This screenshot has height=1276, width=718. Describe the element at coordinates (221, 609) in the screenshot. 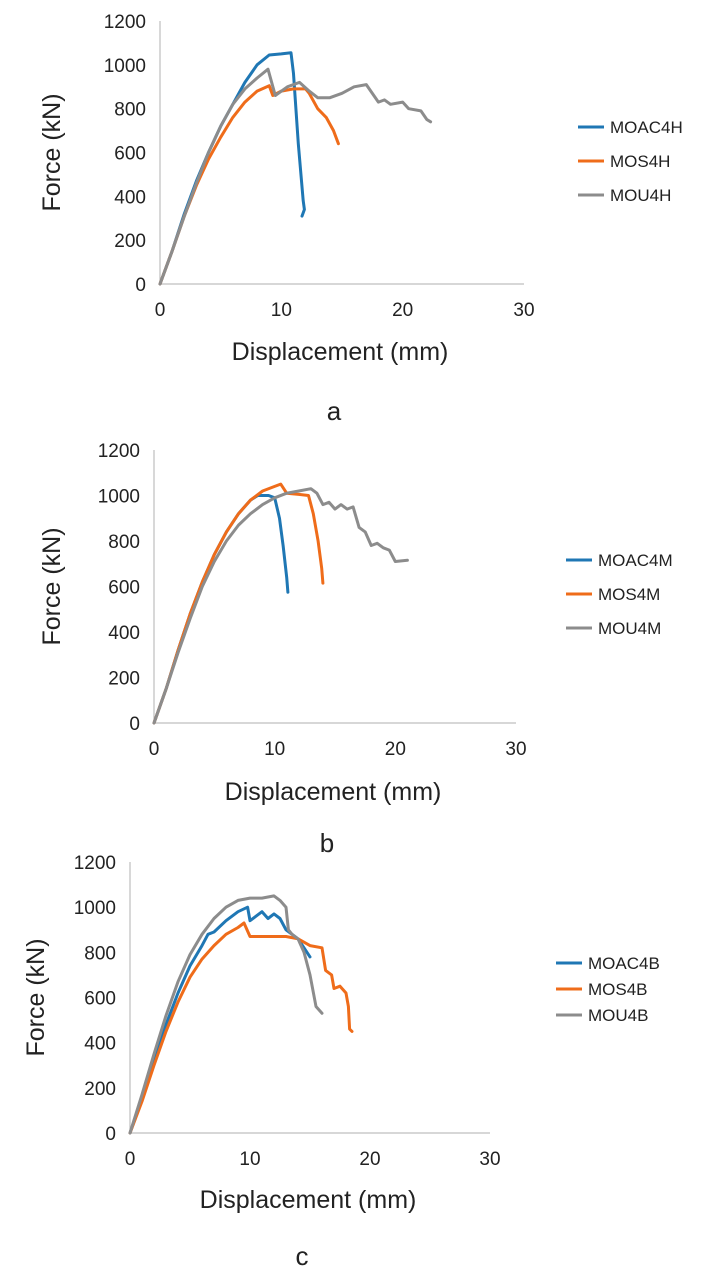

I see `series-line-moac4m` at that location.